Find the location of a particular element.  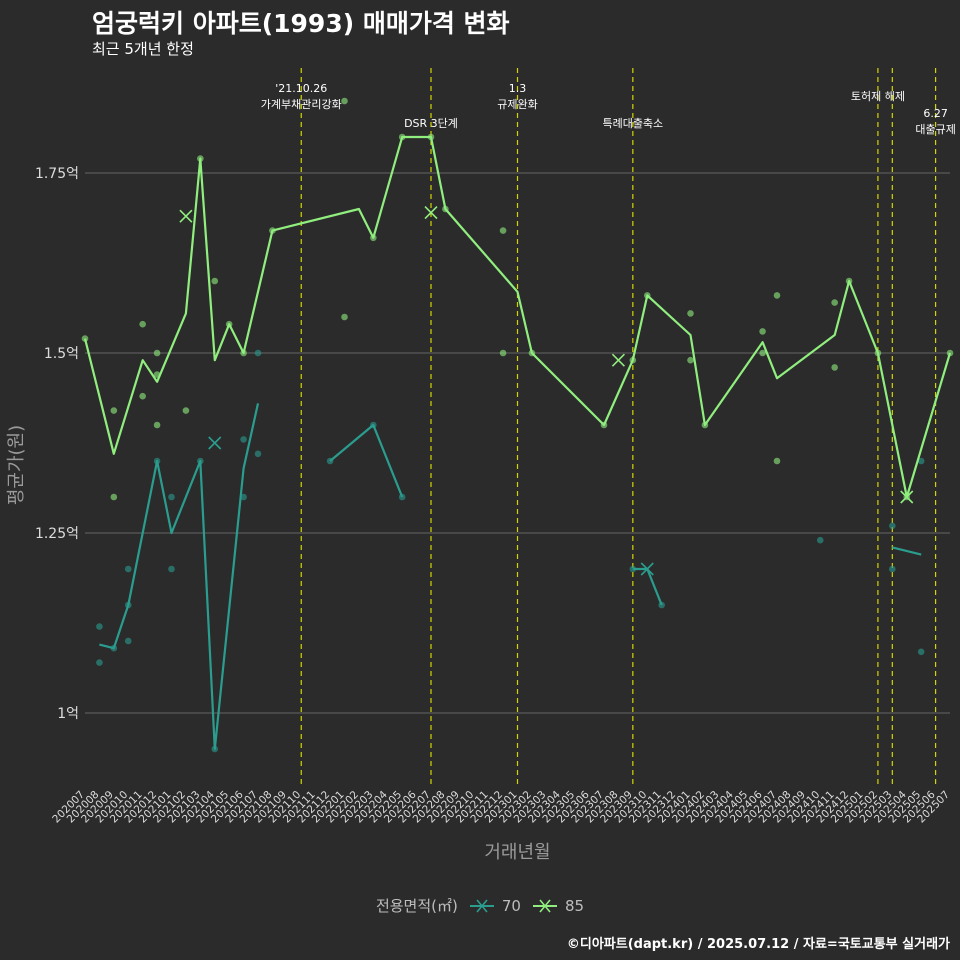

policy-annotation-label: 특례대출축소 is located at coordinates (632, 123).